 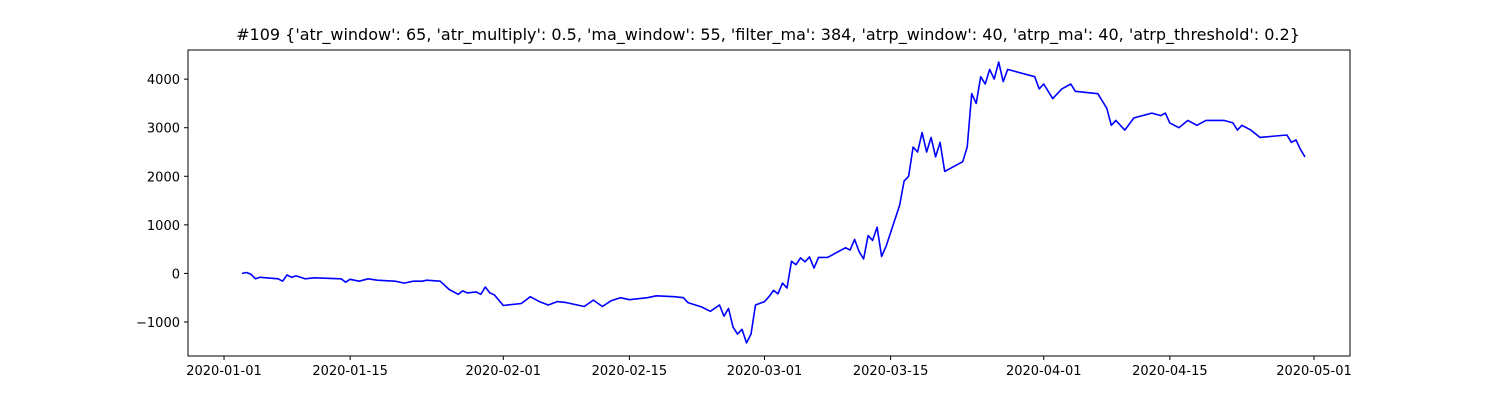 I want to click on x-tick-label: 2020-05-01, so click(x=1314, y=371).